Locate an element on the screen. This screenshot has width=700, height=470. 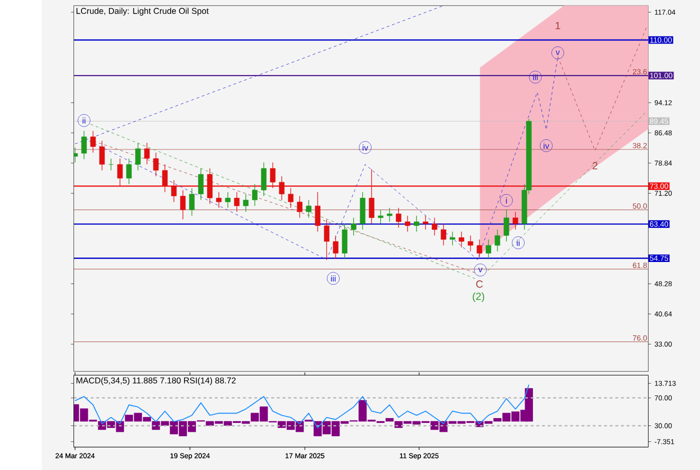
annotation: C is located at coordinates (479, 284).